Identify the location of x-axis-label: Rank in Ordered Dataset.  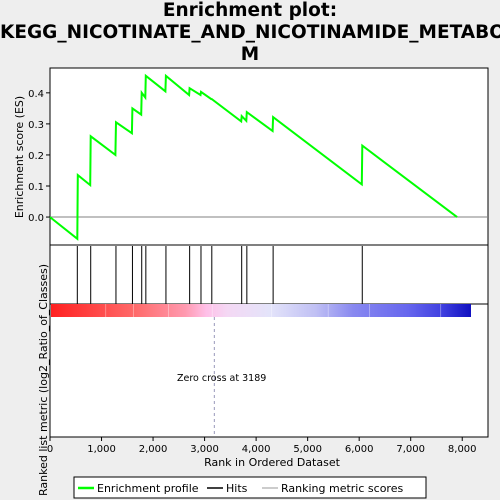
(272, 462).